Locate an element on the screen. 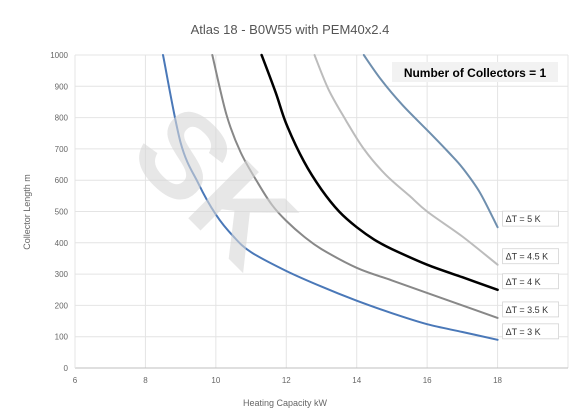 The height and width of the screenshot is (415, 580). y-tick-label: 400 is located at coordinates (62, 243).